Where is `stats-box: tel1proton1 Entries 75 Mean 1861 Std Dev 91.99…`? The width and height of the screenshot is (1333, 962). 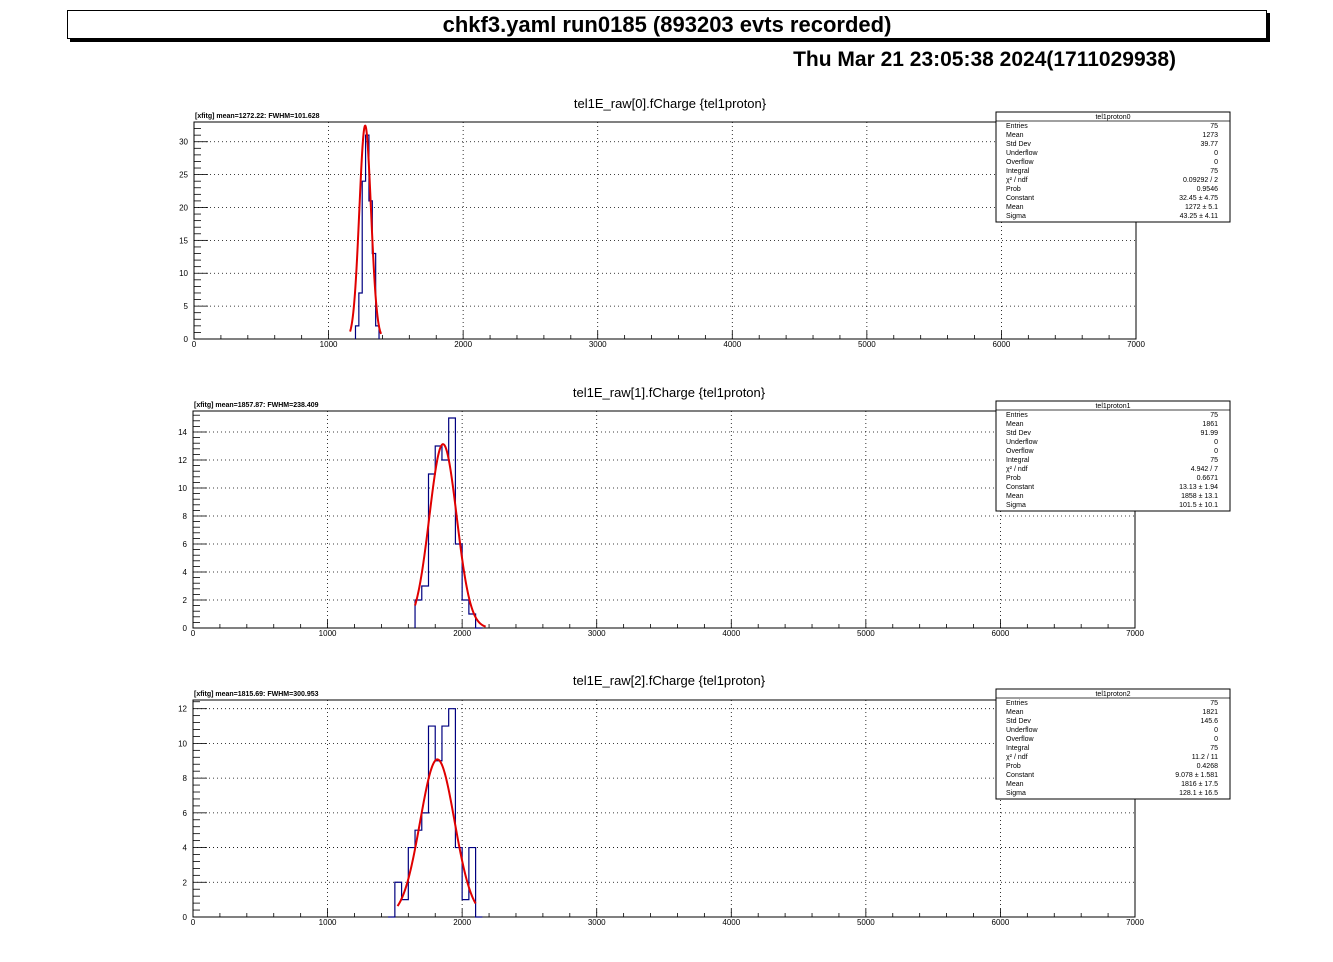
stats-box: tel1proton1 Entries 75 Mean 1861 Std Dev 91.99… is located at coordinates (1113, 456).